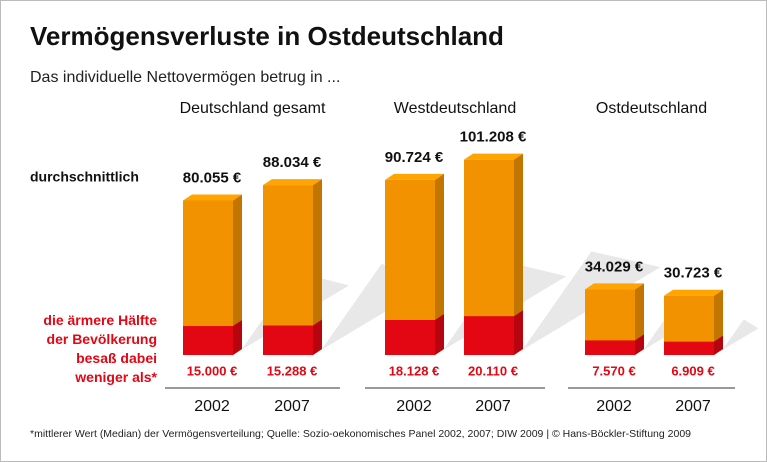 This screenshot has width=767, height=462. What do you see at coordinates (614, 266) in the screenshot?
I see `value-label: 34.029 €` at bounding box center [614, 266].